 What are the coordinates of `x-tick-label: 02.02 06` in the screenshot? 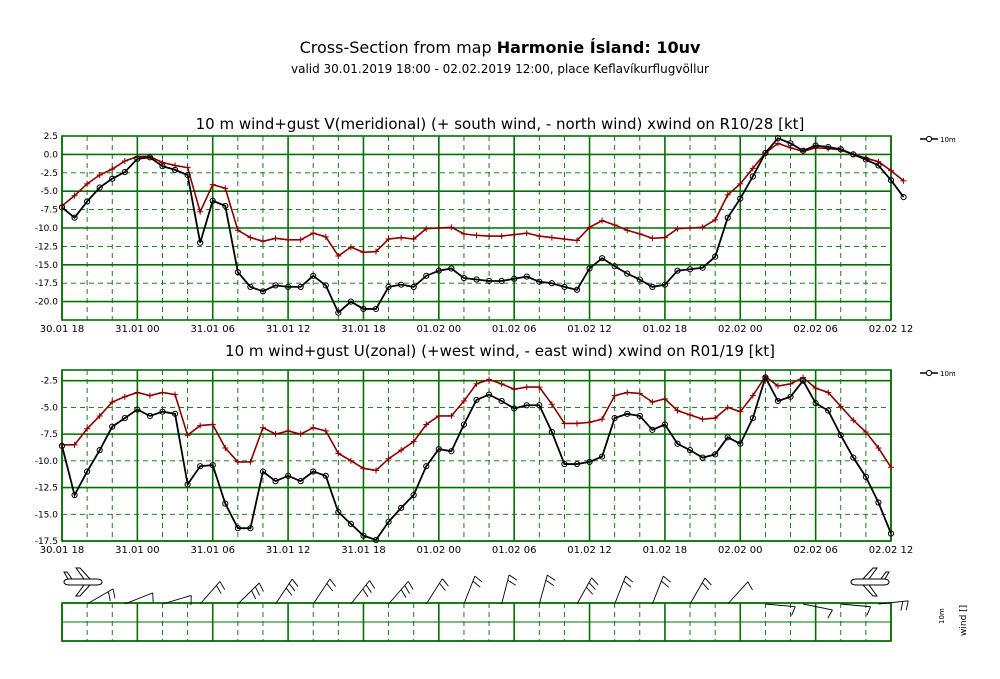 It's located at (815, 550).